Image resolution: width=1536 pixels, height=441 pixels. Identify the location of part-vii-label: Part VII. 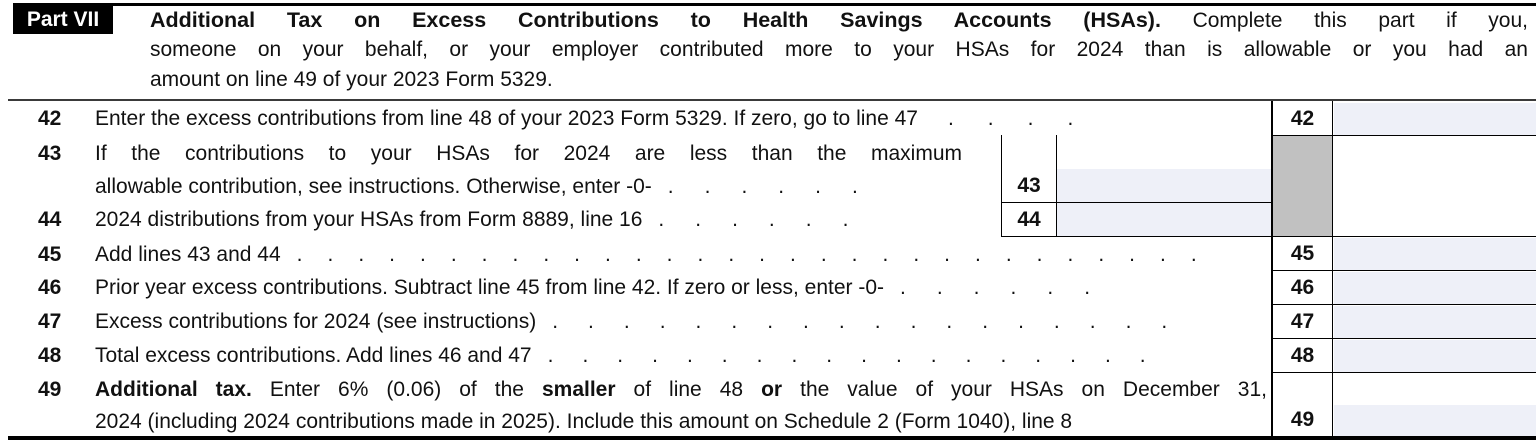
(63, 19).